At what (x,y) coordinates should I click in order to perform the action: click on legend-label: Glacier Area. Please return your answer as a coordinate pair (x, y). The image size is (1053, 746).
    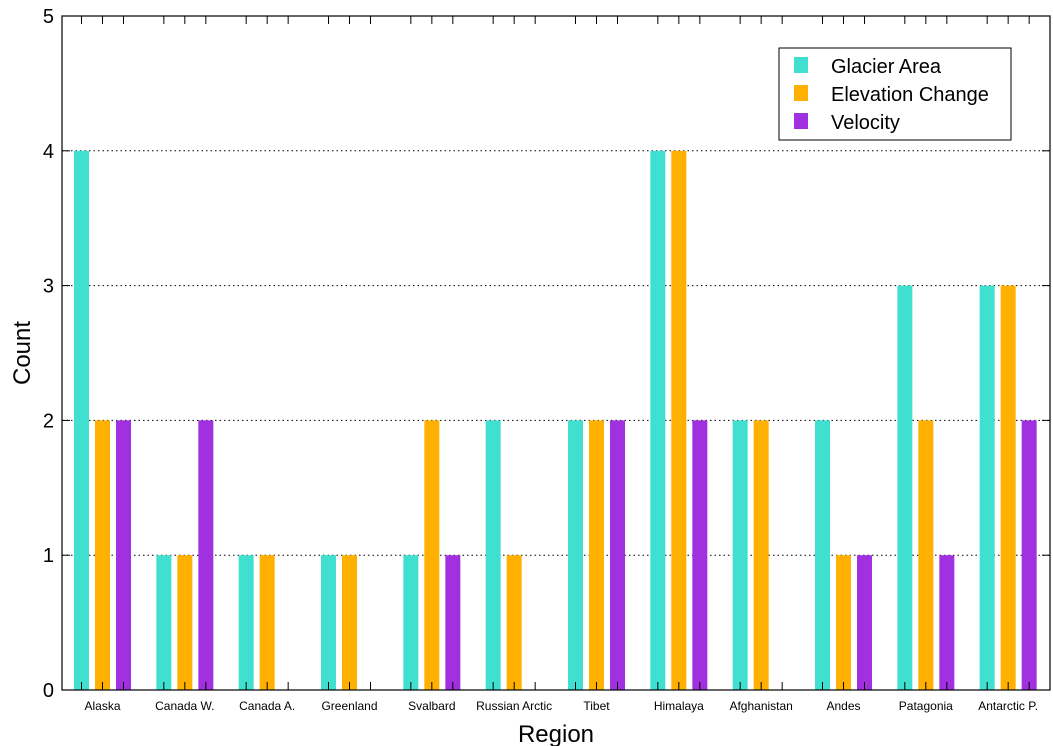
    Looking at the image, I should click on (886, 67).